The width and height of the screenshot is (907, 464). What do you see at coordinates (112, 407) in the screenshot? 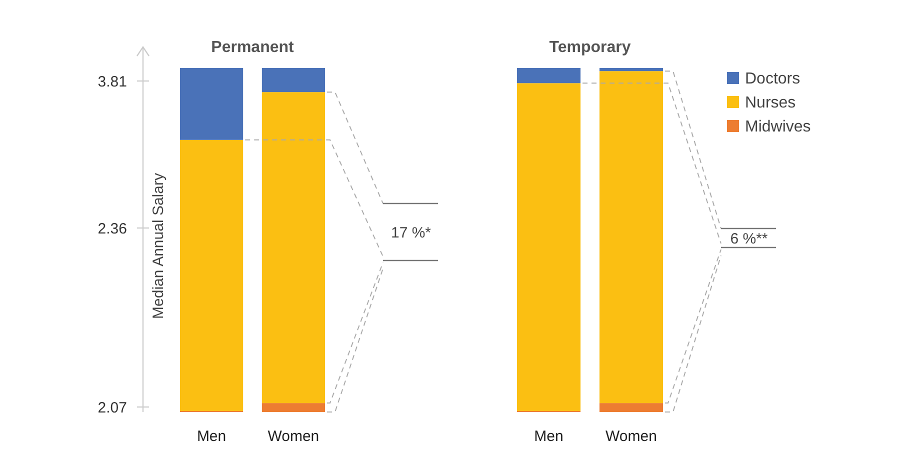
I see `text: 2.07` at bounding box center [112, 407].